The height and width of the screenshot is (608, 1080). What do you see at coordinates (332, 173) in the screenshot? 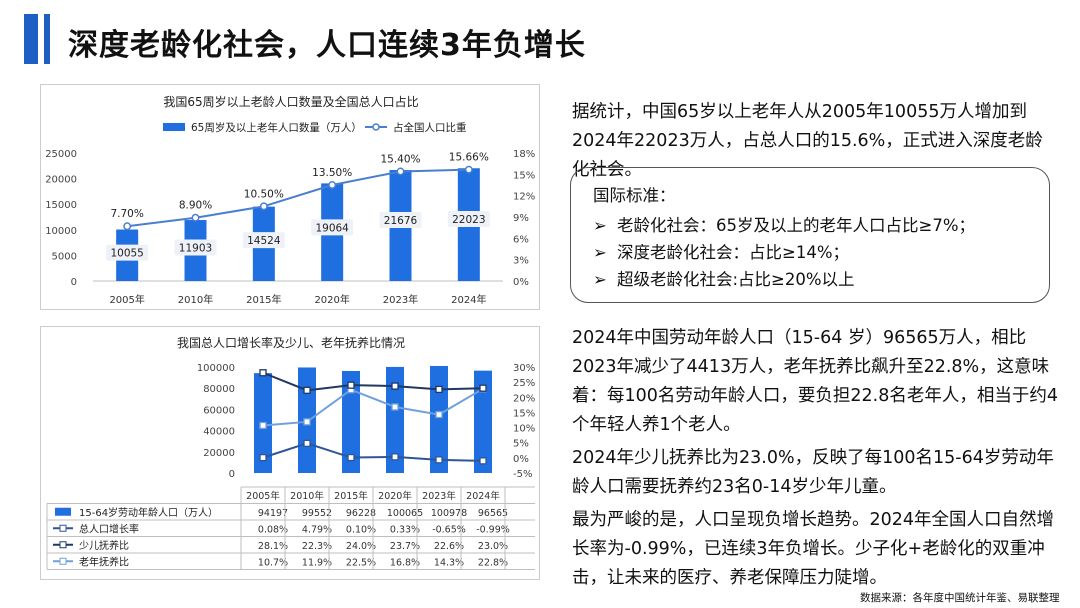
I see `ratio-label: 13.50%` at bounding box center [332, 173].